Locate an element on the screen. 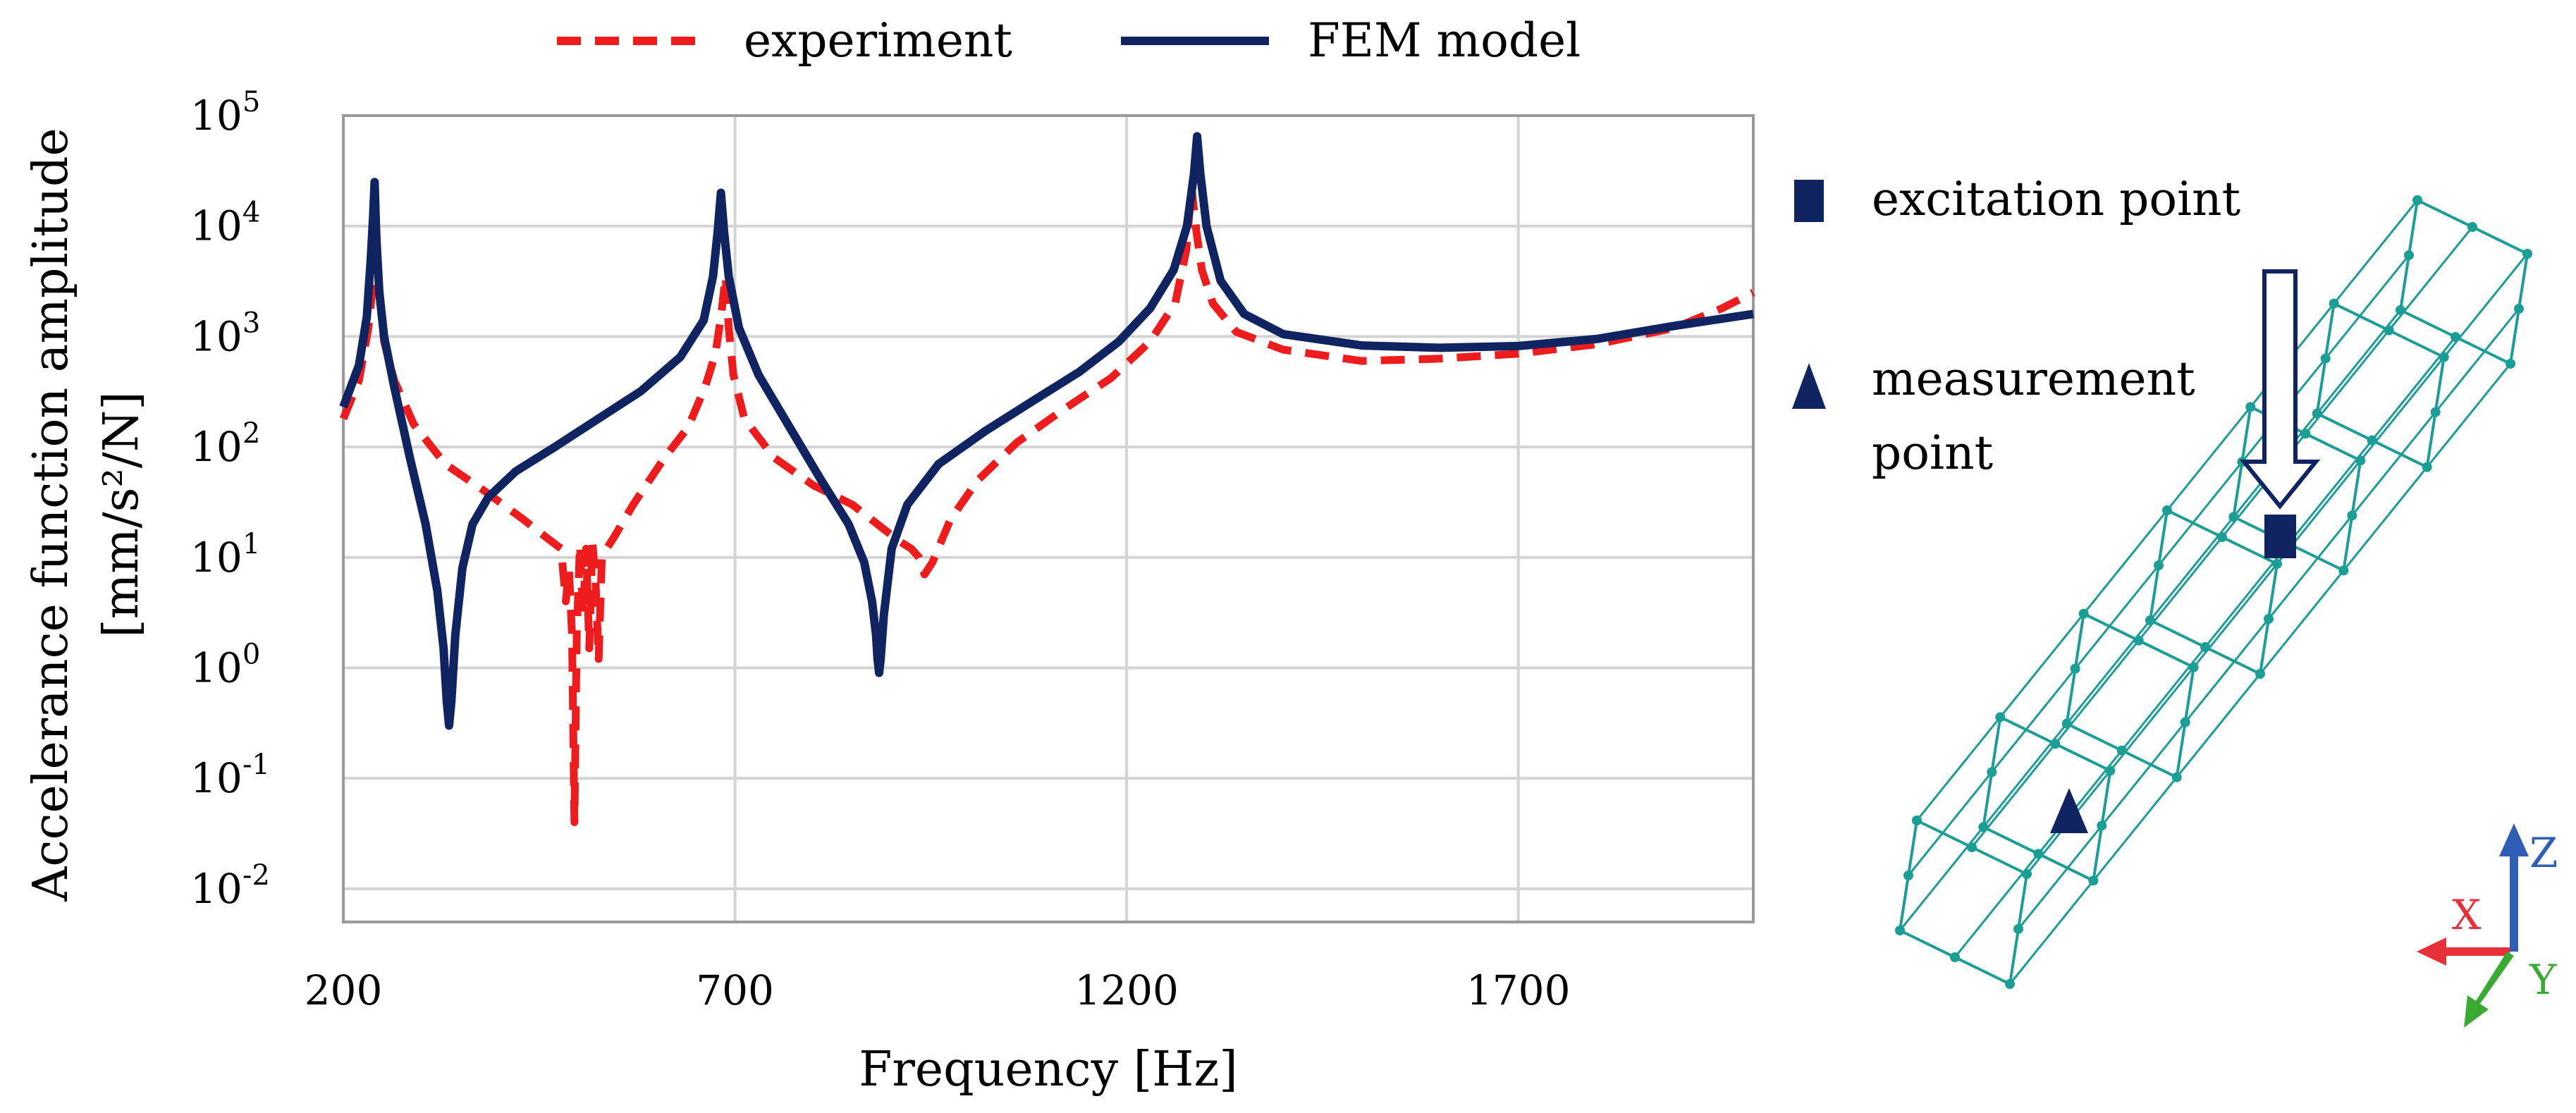  y-axis-title-line1: Accelerance function amplitude is located at coordinates (51, 515).